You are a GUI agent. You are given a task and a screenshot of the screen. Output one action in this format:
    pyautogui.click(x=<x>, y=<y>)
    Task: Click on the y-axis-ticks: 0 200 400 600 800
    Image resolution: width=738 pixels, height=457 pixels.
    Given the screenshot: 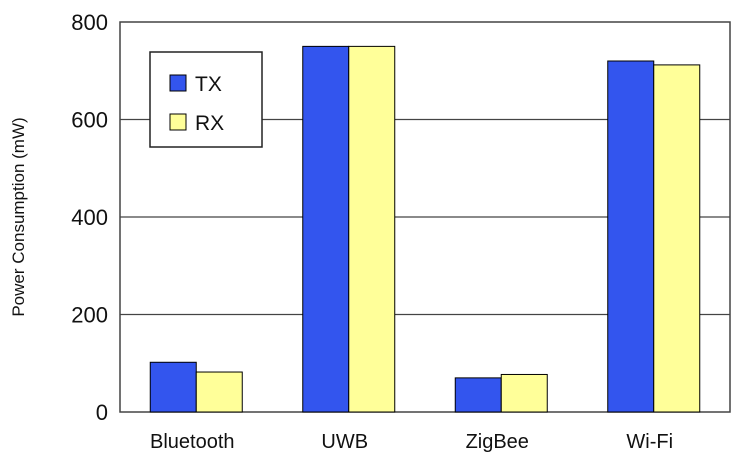 What is the action you would take?
    pyautogui.click(x=89, y=217)
    